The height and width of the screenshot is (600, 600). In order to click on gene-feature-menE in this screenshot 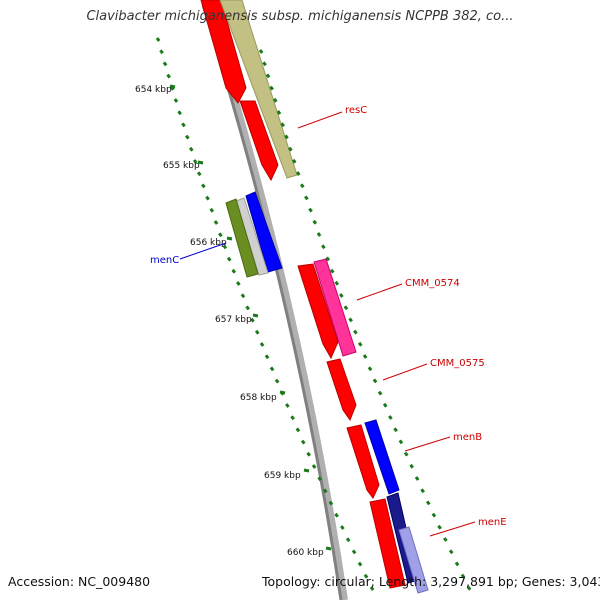, I will do `click(387, 543)`.